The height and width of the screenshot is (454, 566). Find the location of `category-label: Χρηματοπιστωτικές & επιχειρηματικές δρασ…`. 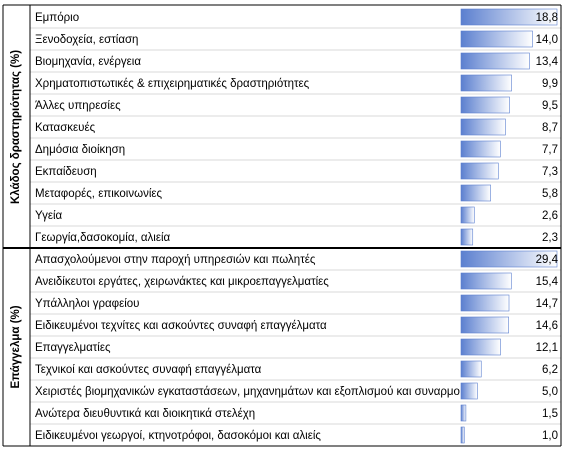

category-label: Χρηματοπιστωτικές & επιχειρηματικές δρασ… is located at coordinates (172, 84).